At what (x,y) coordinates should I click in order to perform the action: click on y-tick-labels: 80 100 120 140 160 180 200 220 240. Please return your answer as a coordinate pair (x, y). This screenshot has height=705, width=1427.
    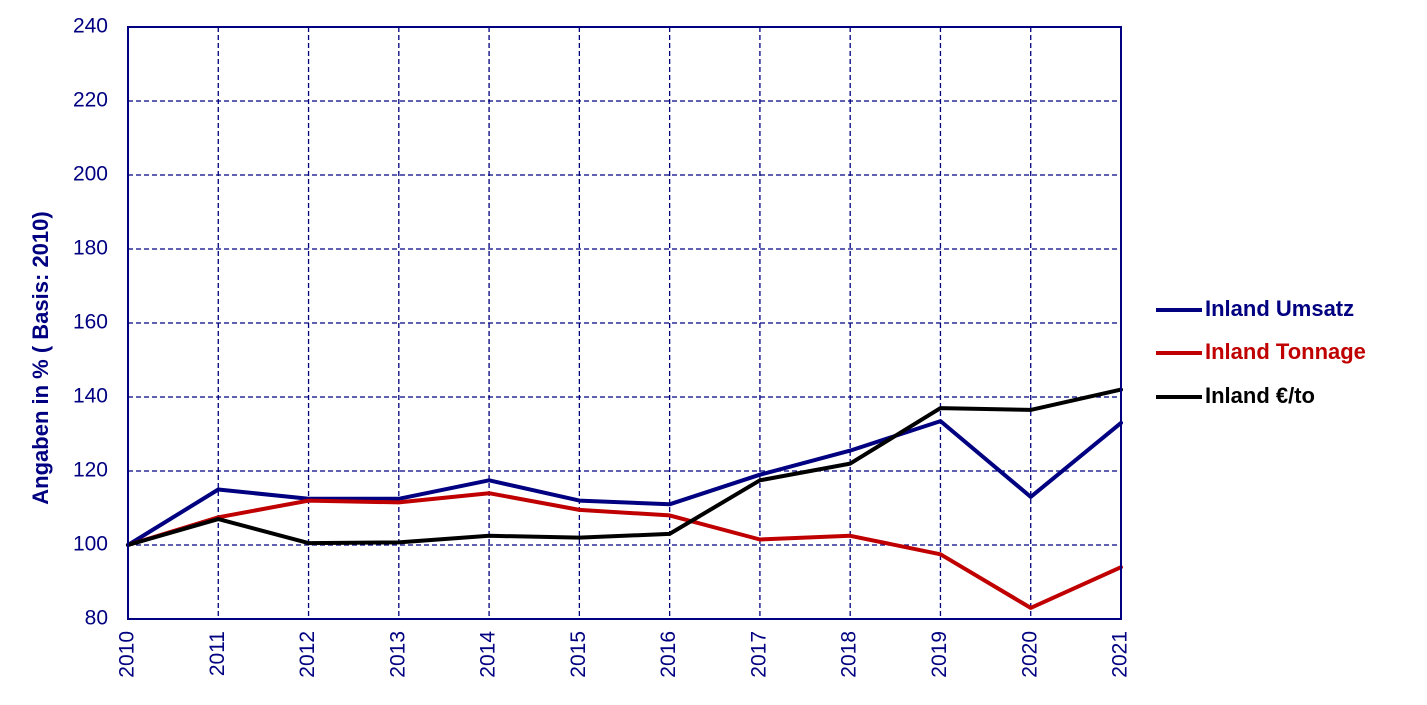
    Looking at the image, I should click on (90, 322).